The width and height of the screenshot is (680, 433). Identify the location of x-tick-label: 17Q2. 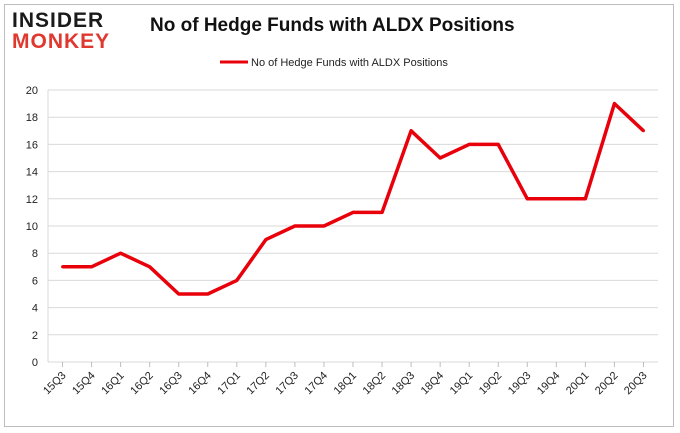
(258, 384).